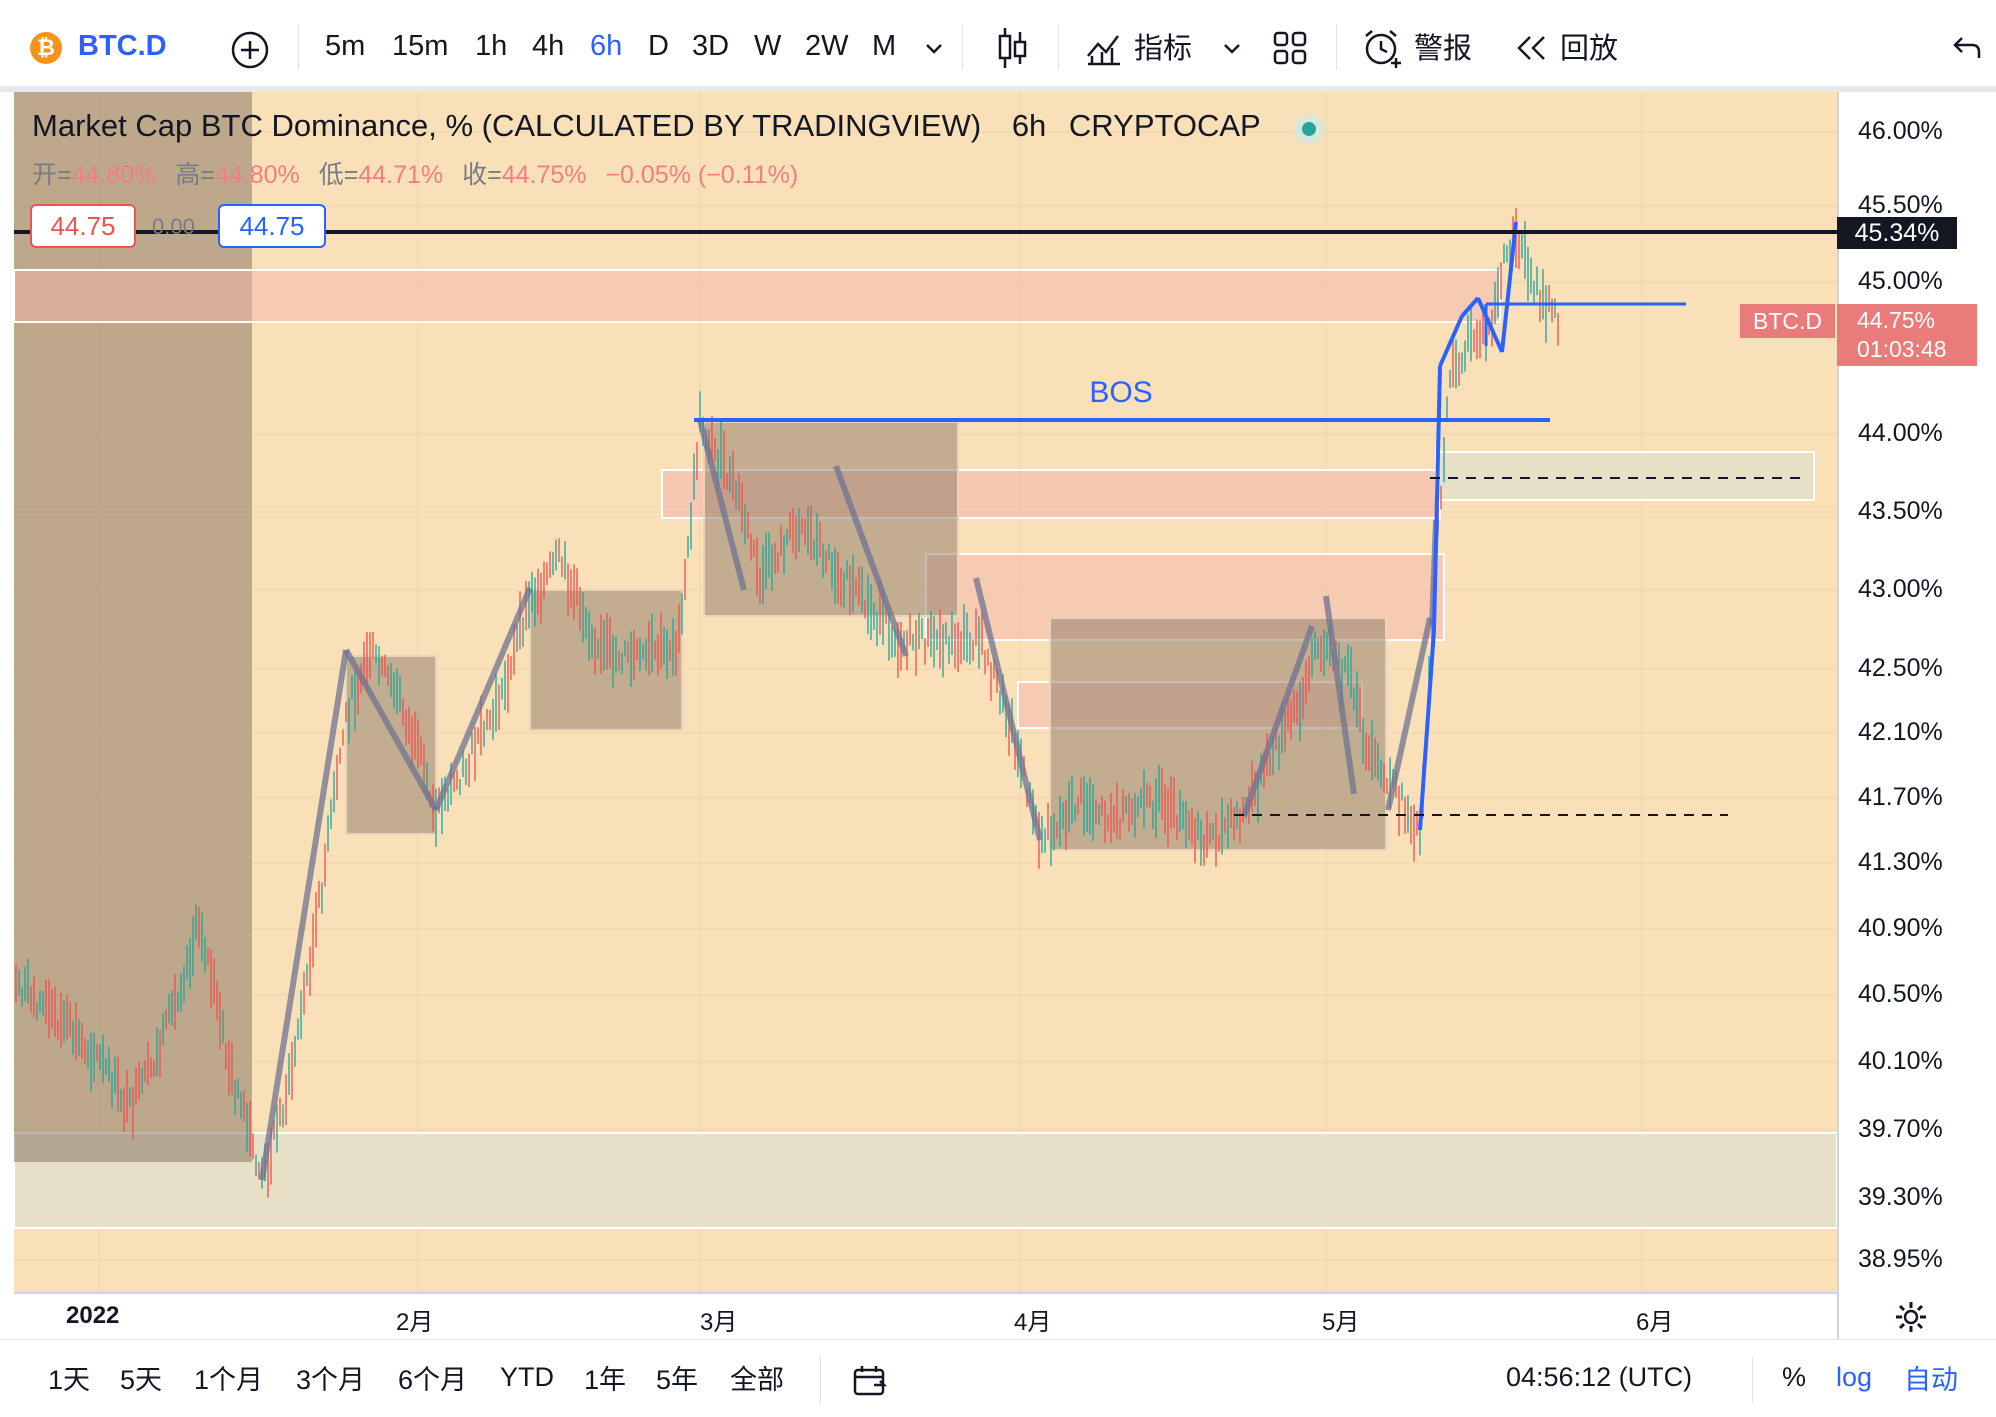 The image size is (1996, 1417). I want to click on low-value: 44.71%, so click(401, 175).